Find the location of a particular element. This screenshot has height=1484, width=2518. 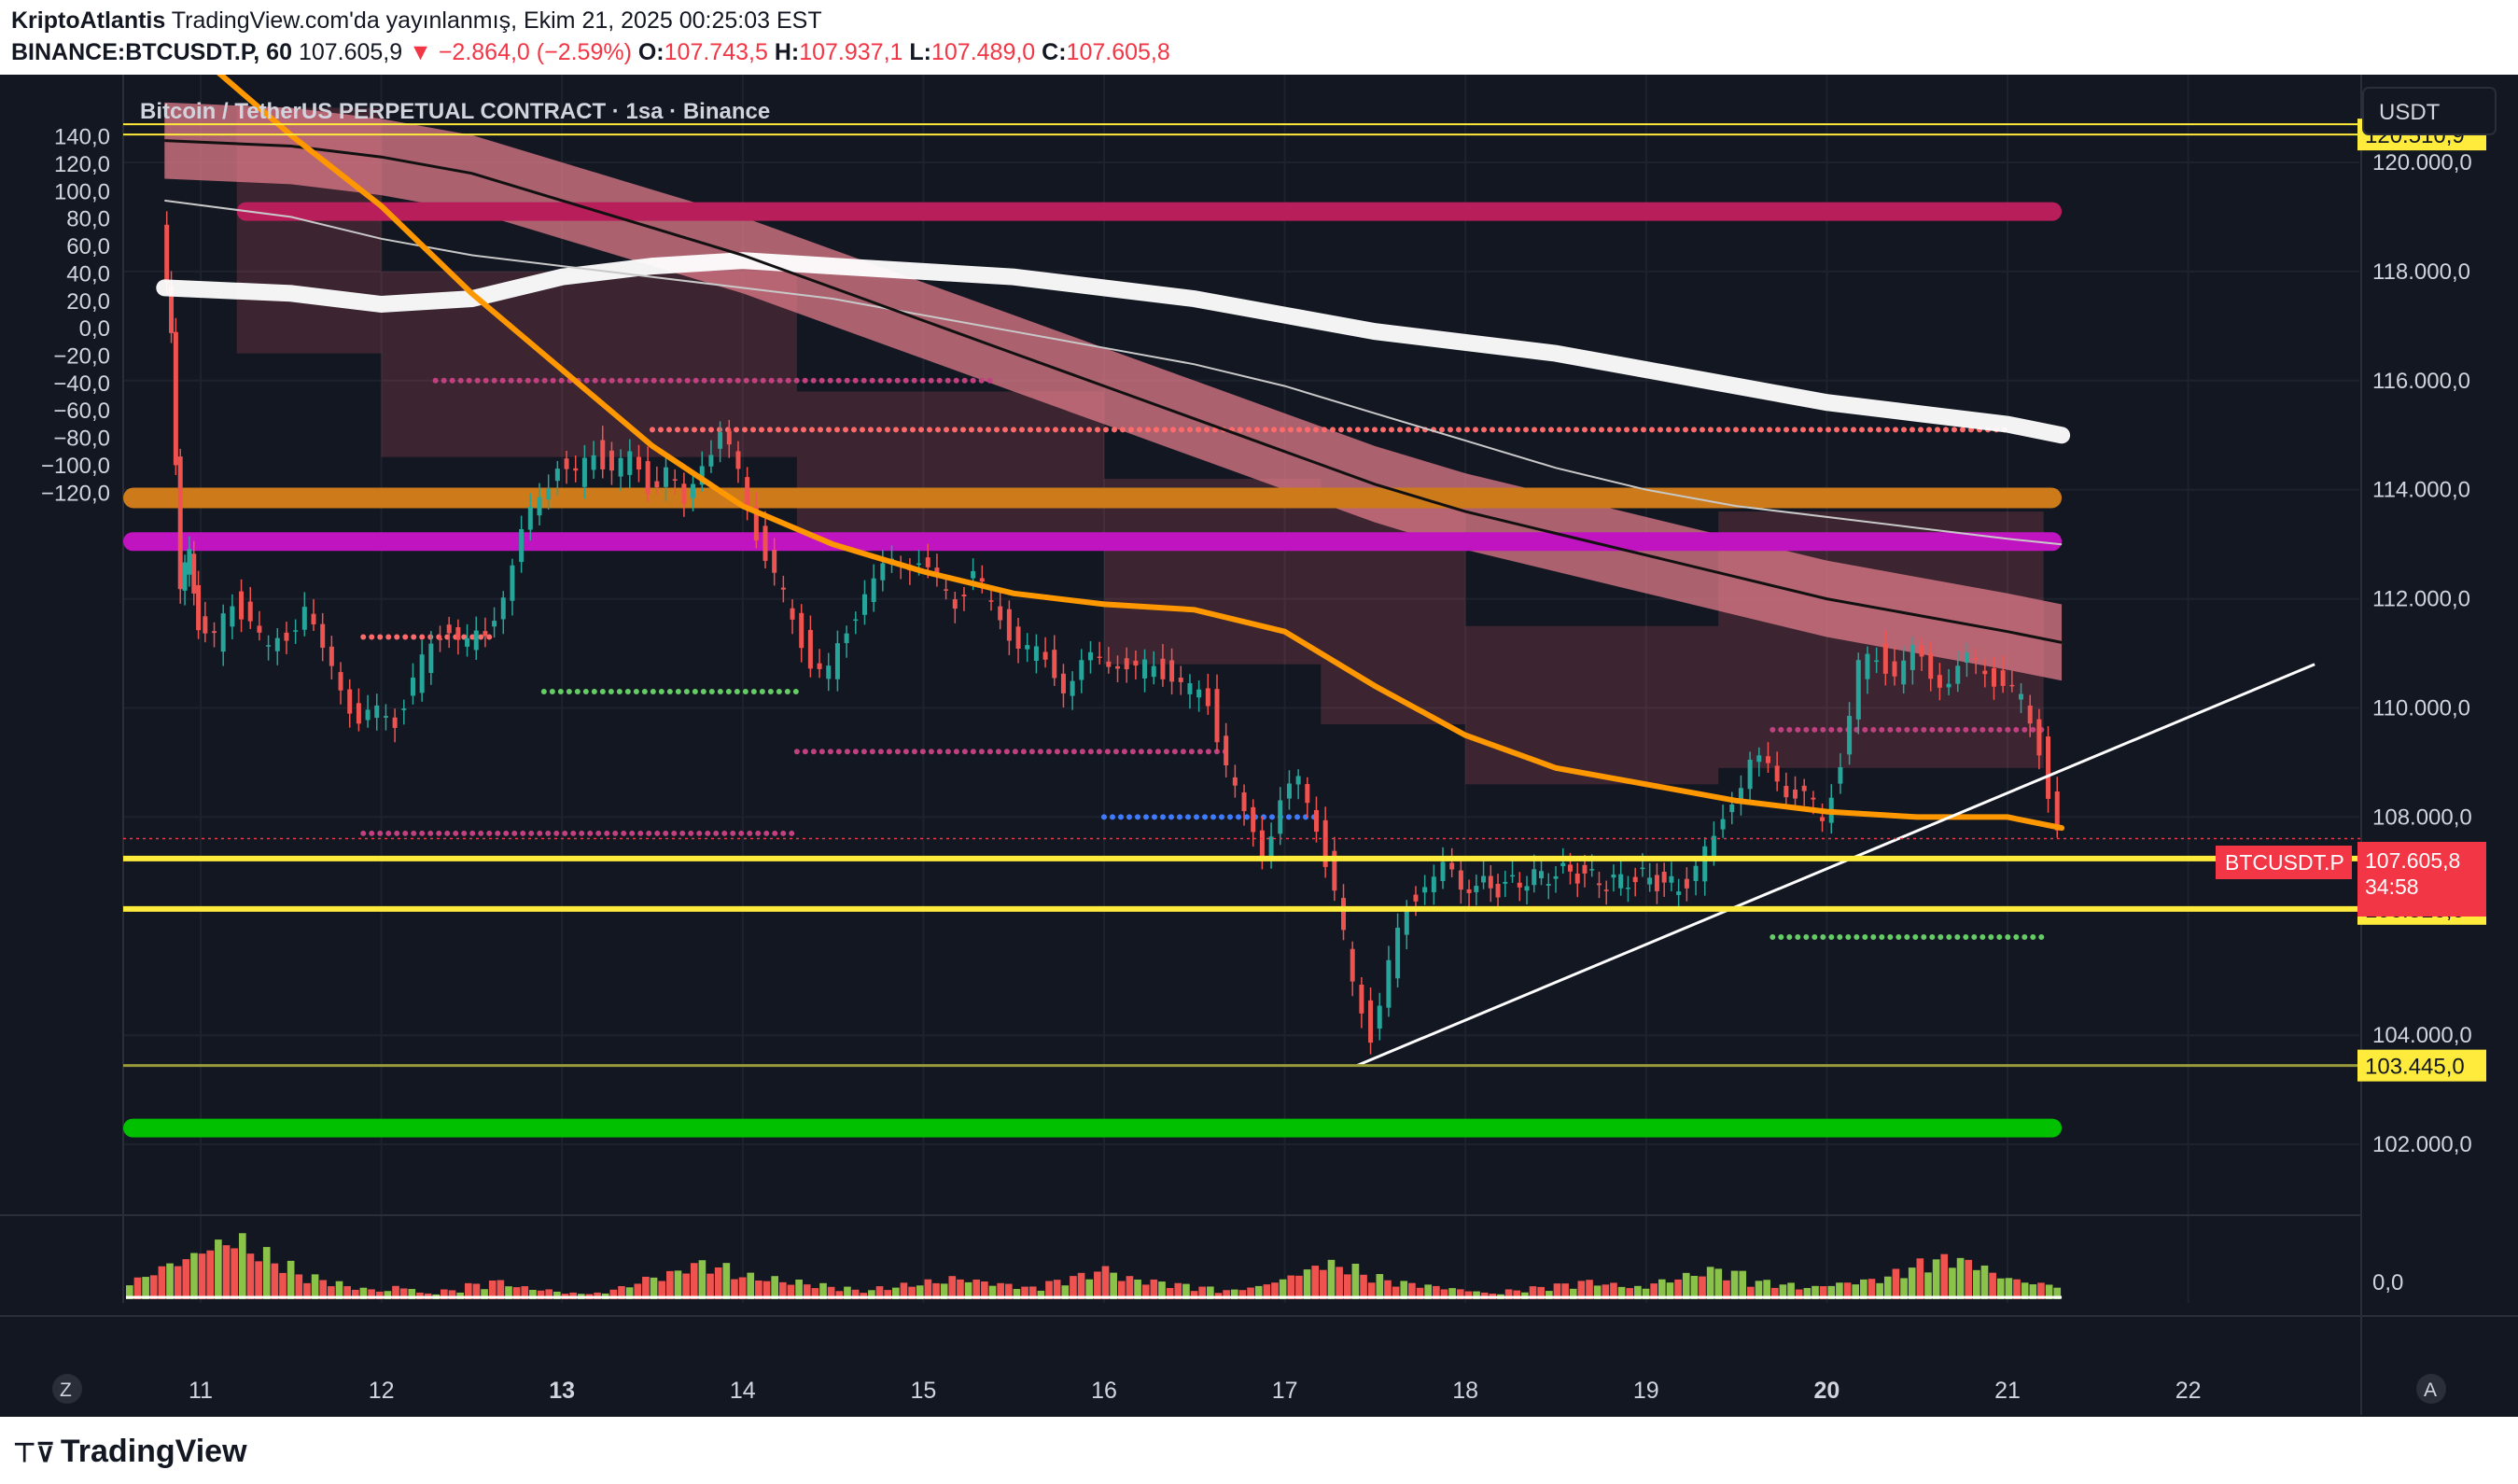

auto-scale-button: A is located at coordinates (2431, 1389).